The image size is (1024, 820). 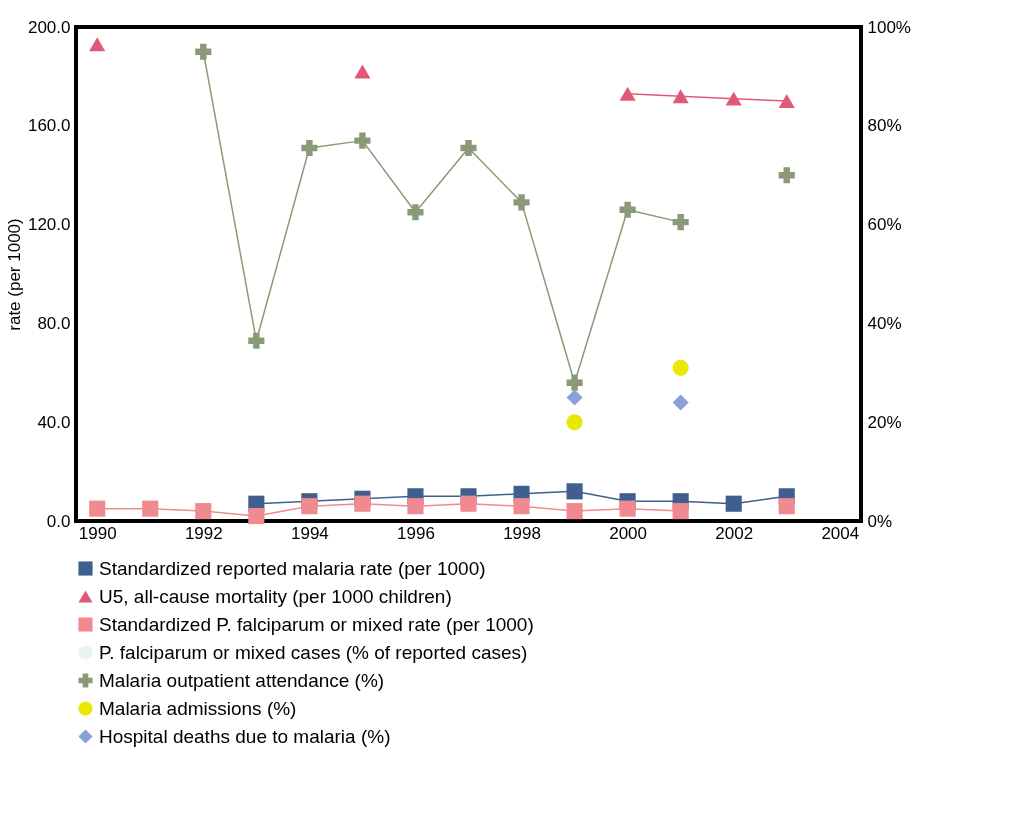 What do you see at coordinates (884, 225) in the screenshot?
I see `y2-tick-label: 60%` at bounding box center [884, 225].